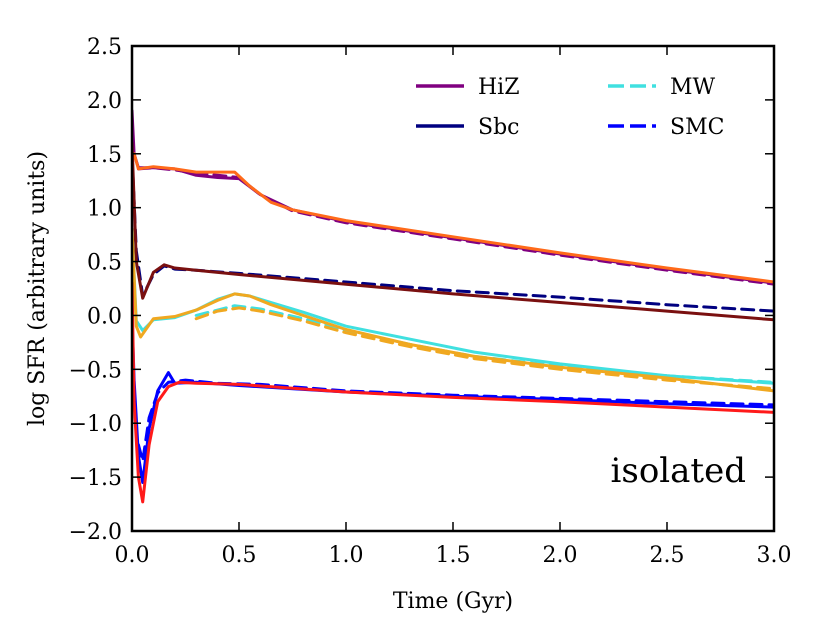 The image size is (830, 633). What do you see at coordinates (104, 101) in the screenshot?
I see `y-tick-label: 2.0` at bounding box center [104, 101].